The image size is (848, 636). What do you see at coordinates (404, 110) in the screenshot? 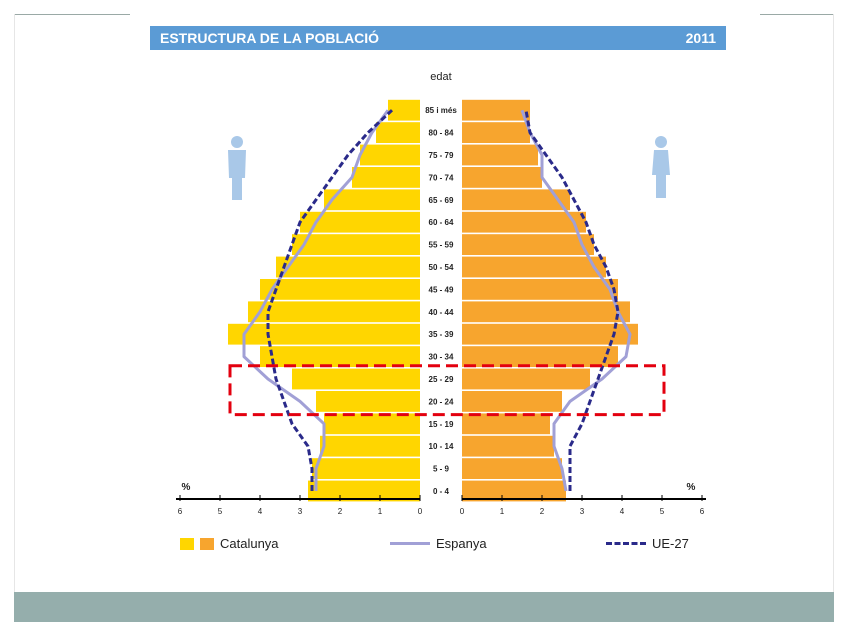
I see `bar-catalunya-men-85imés` at bounding box center [404, 110].